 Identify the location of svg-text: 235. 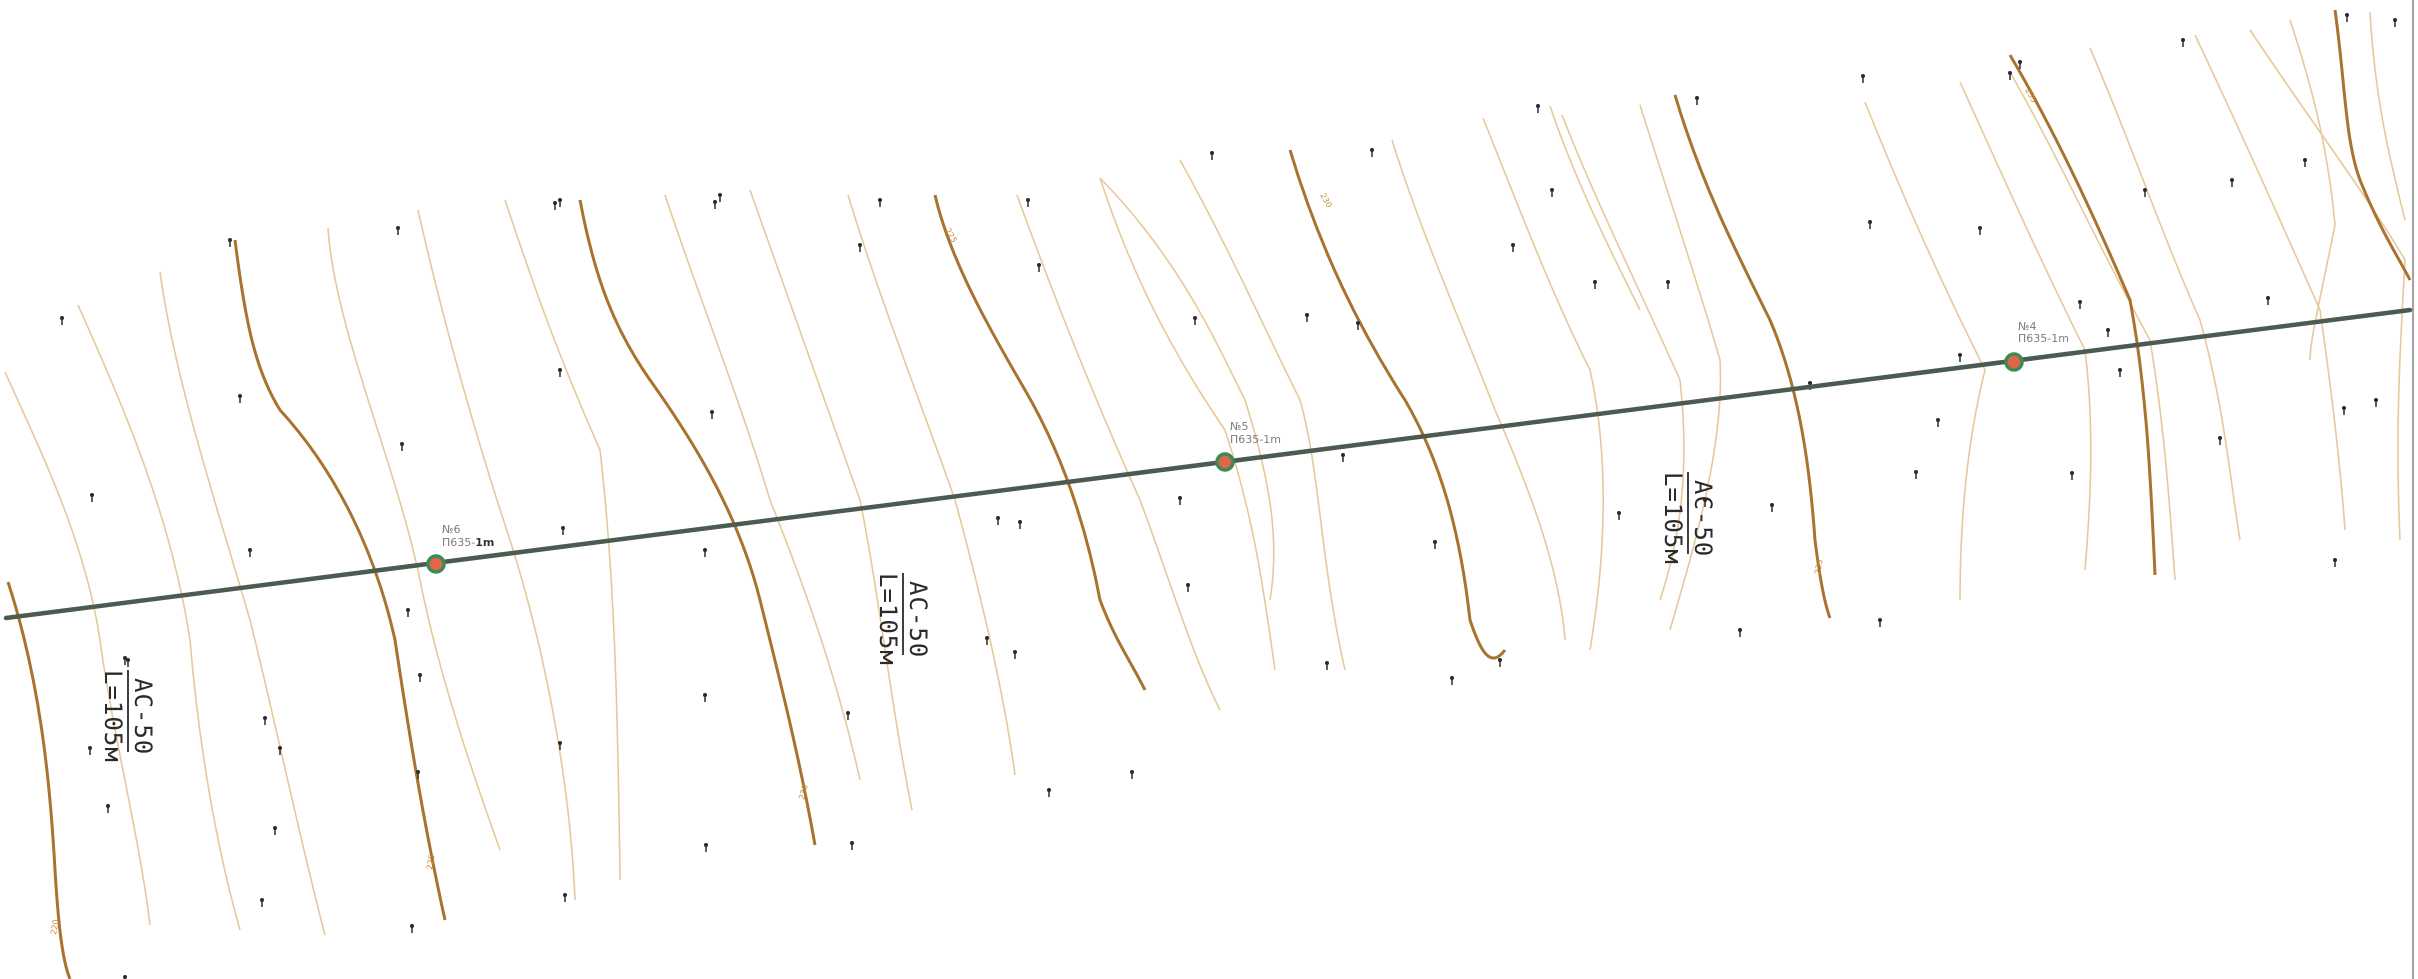
(1819, 567).